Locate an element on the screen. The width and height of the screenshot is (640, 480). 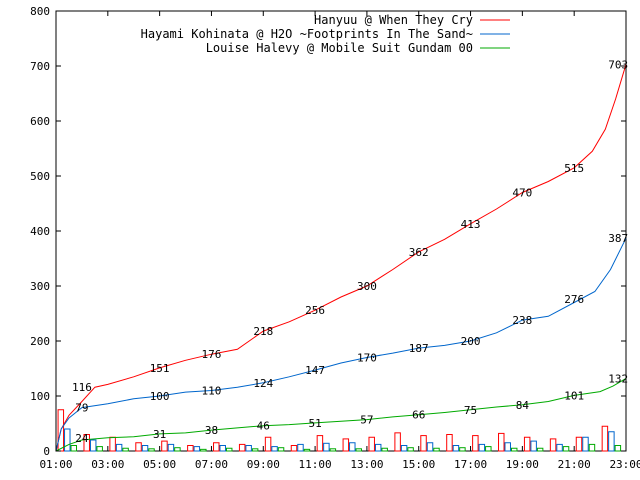
data-label: 387 is located at coordinates (618, 238).